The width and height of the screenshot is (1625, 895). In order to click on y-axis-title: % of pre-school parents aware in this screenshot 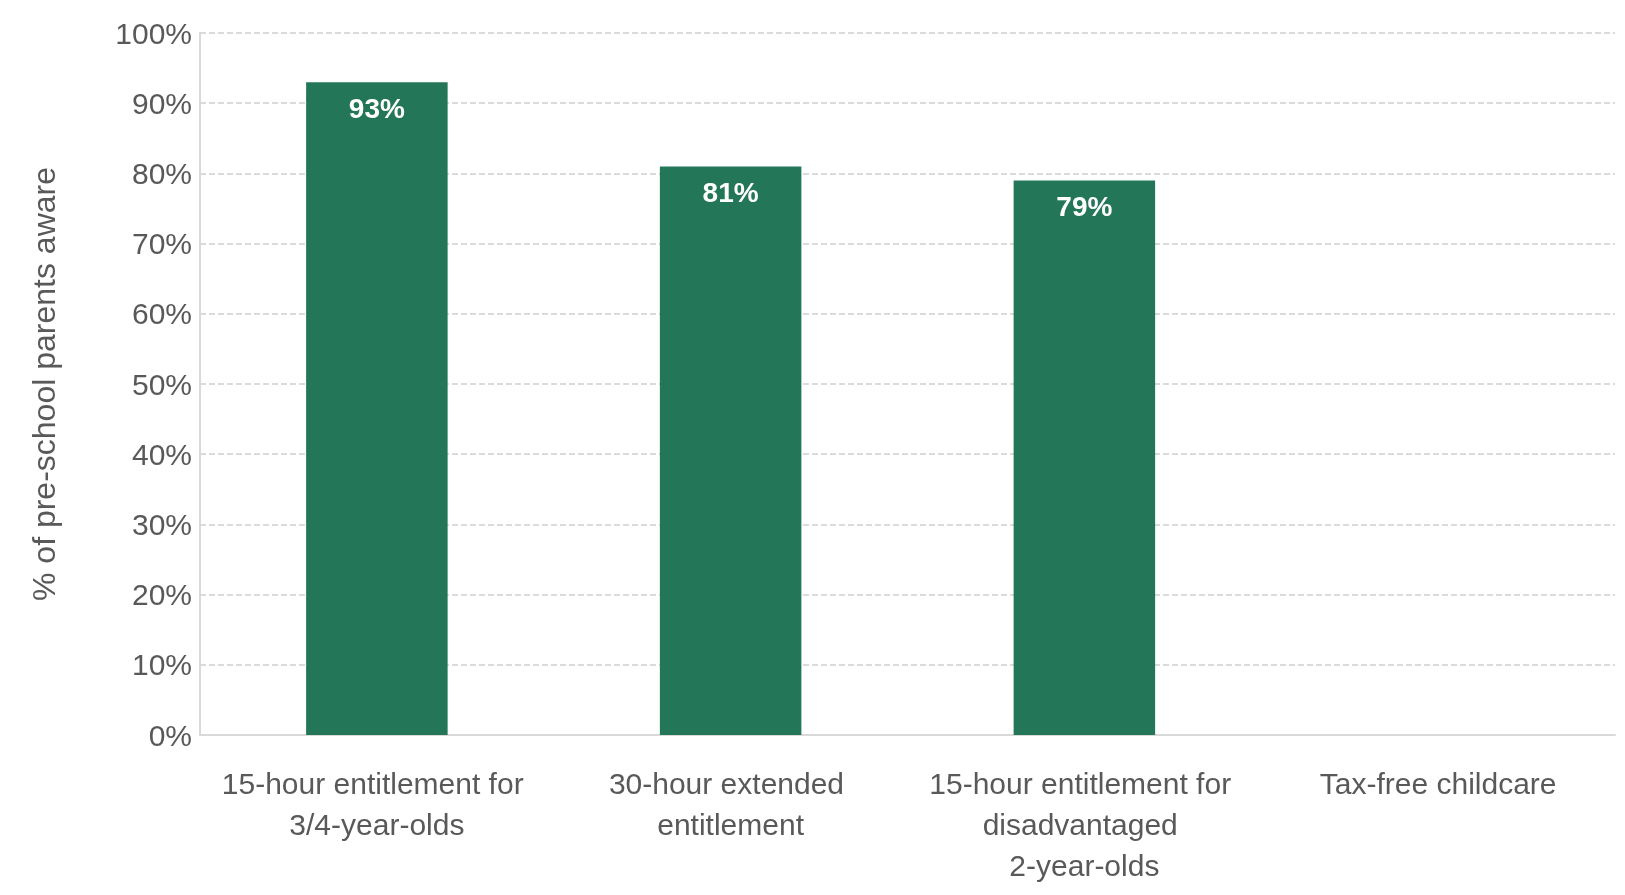, I will do `click(44, 384)`.